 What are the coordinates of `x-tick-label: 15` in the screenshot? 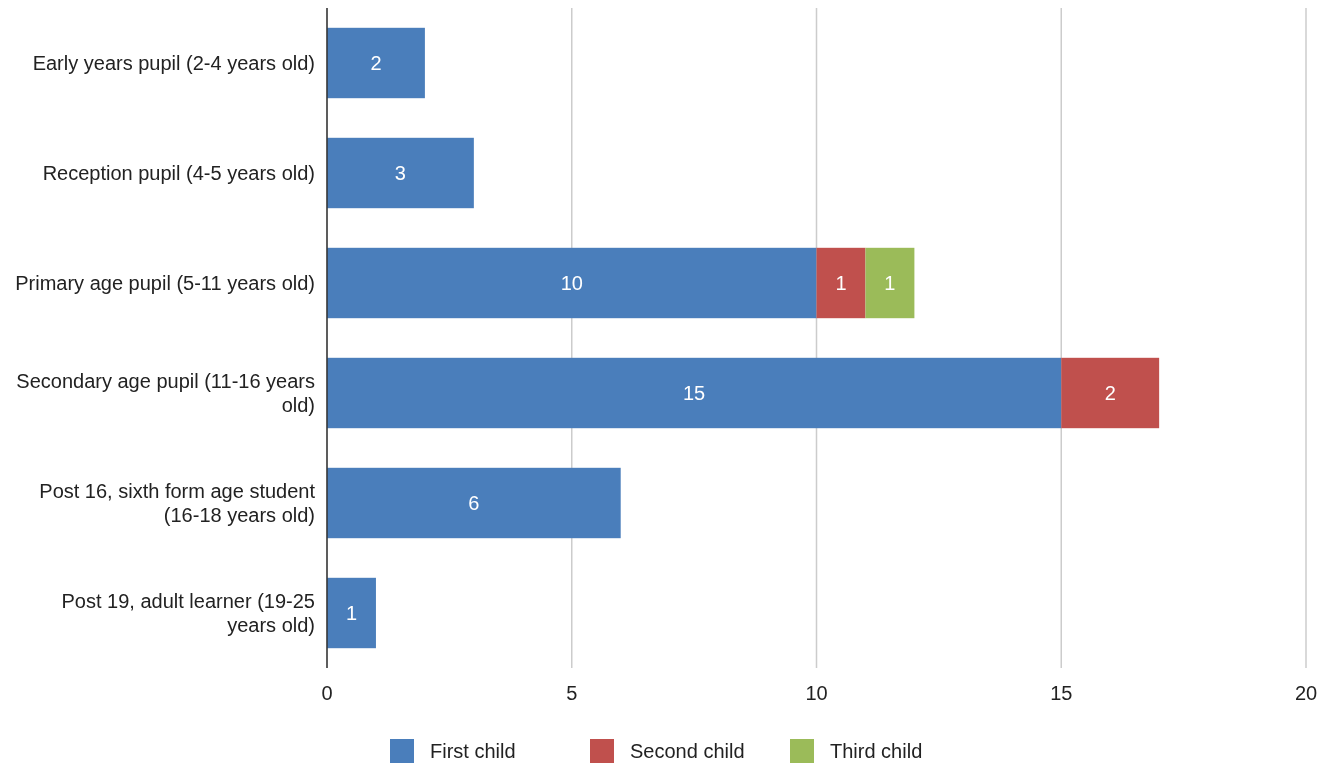 It's located at (1061, 693).